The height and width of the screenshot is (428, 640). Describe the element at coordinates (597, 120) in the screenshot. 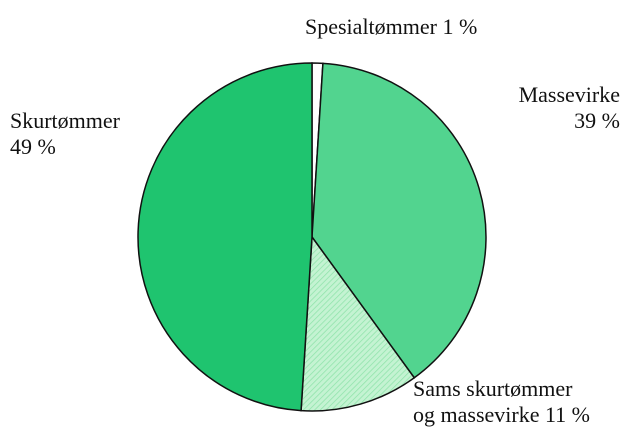

I see `value-label: 39 %` at that location.